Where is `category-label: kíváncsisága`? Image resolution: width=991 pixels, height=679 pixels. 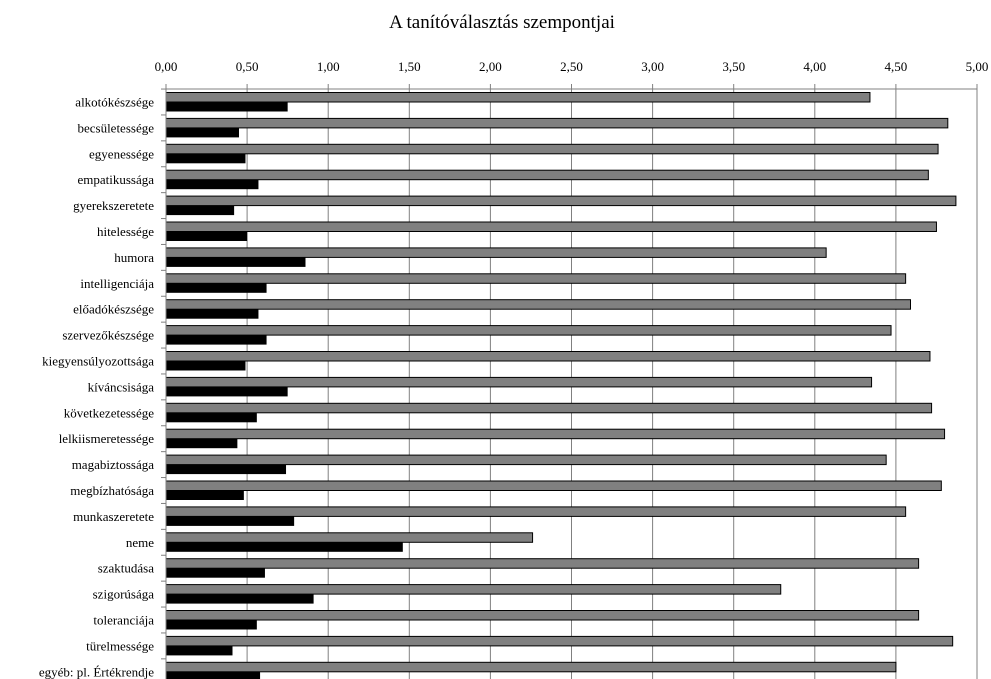 category-label: kíváncsisága is located at coordinates (121, 386).